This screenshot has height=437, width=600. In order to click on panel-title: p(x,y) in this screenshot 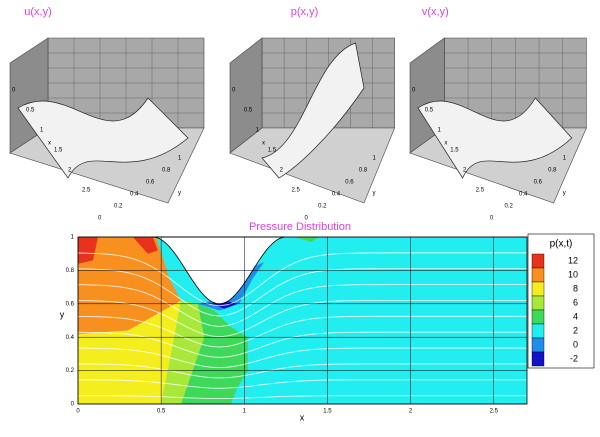, I will do `click(305, 12)`.